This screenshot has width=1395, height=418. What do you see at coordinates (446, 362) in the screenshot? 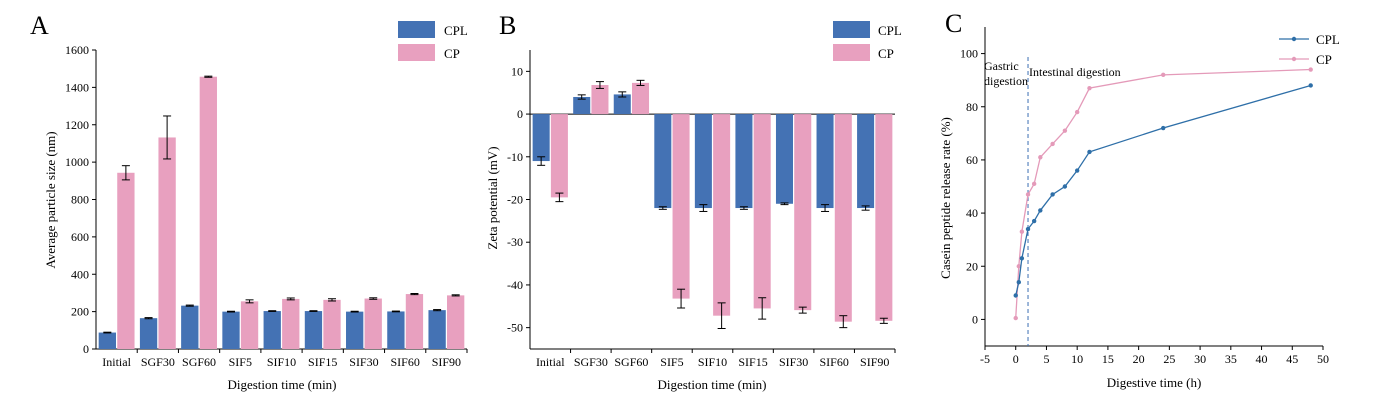
I see `x-tick-label: SIF90` at bounding box center [446, 362].